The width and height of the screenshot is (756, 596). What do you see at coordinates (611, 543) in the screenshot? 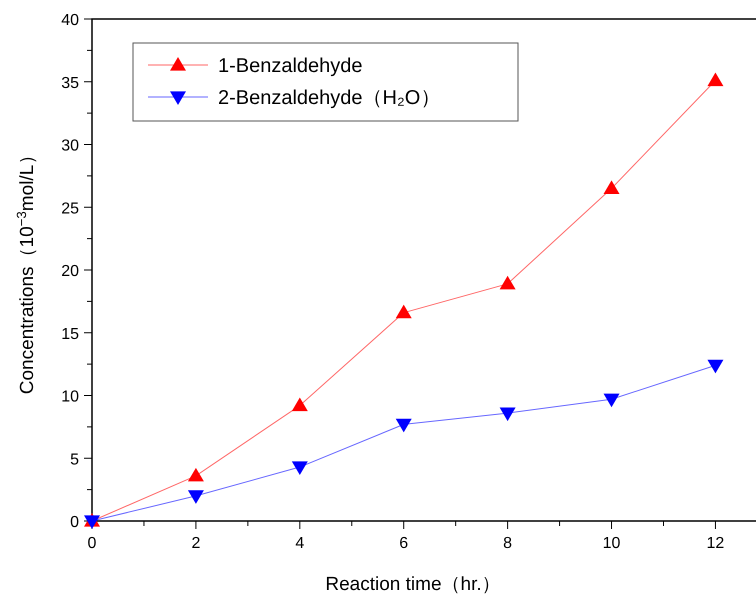
I see `x-tick-label: 10` at bounding box center [611, 543].